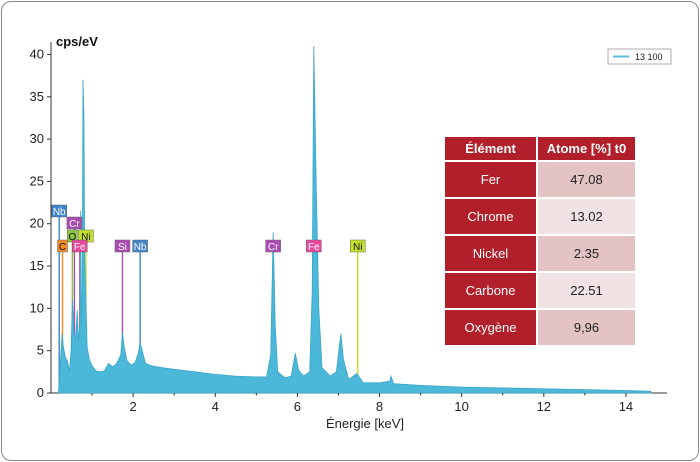 This screenshot has width=700, height=462. I want to click on table-row: Fer 47.08, so click(540, 179).